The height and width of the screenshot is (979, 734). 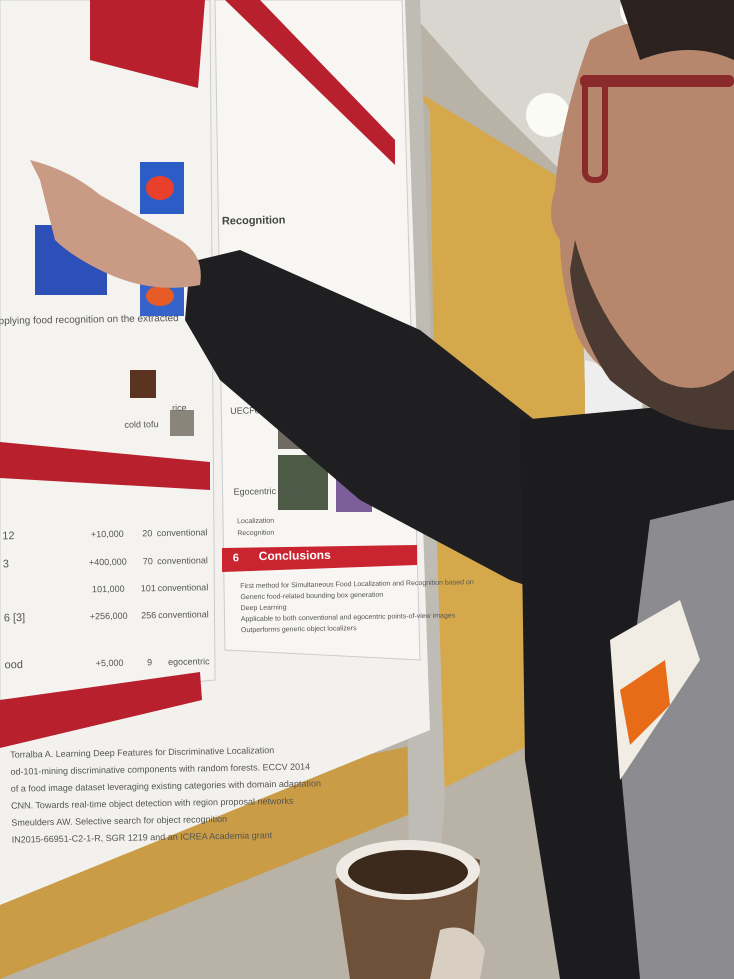 I want to click on table-cell: +10,000, so click(x=107, y=534).